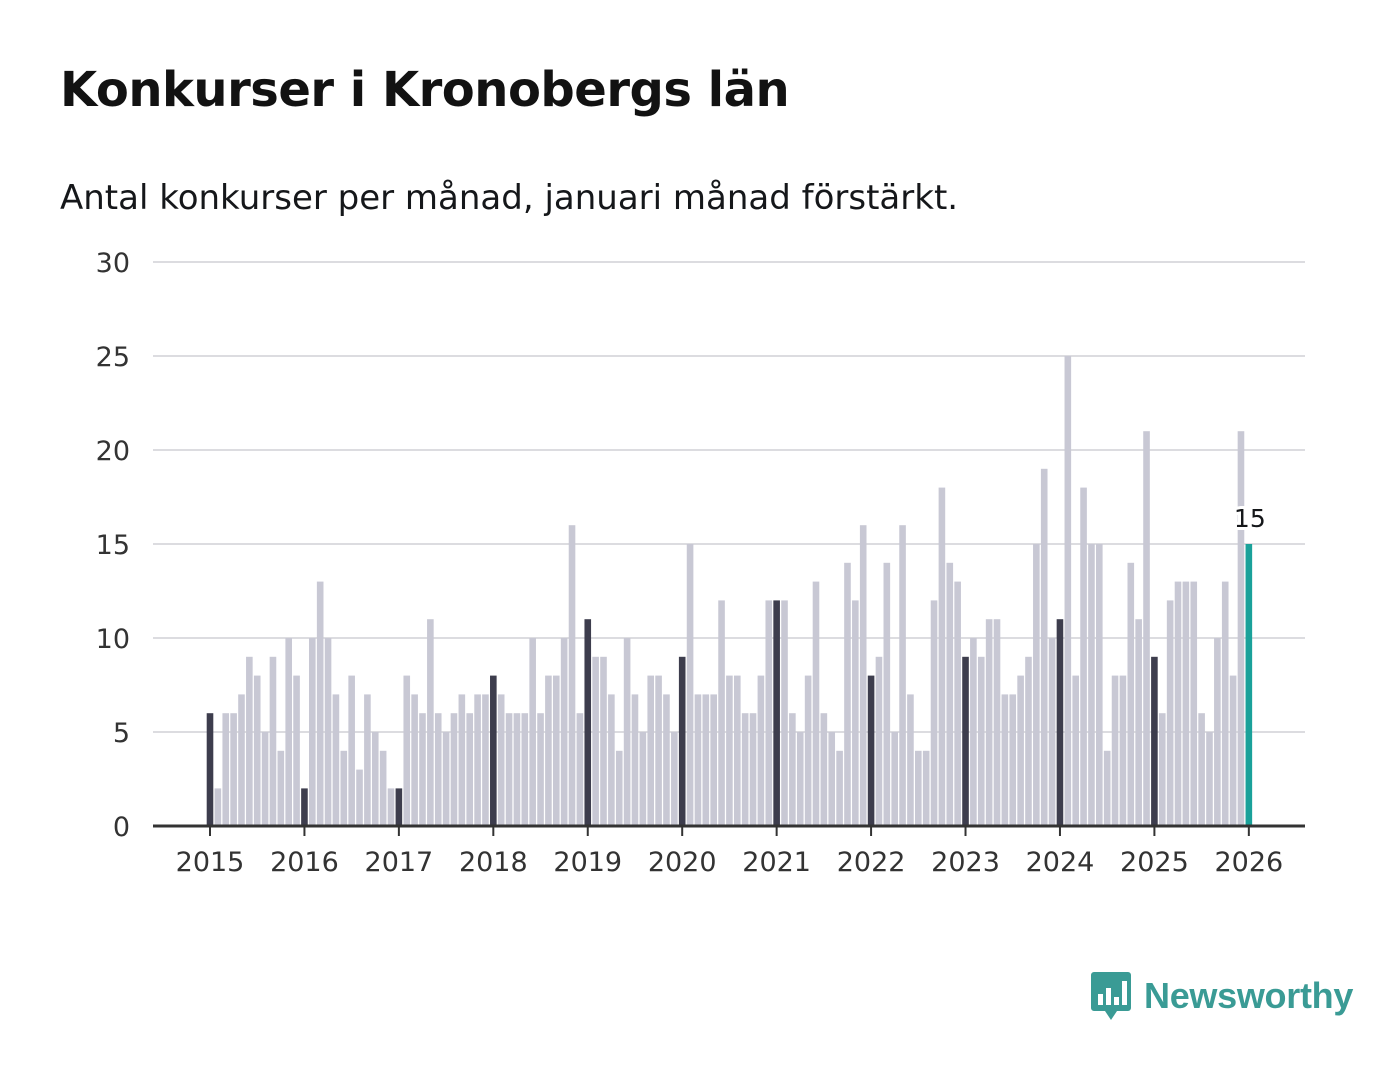 The image size is (1400, 1080). Describe the element at coordinates (121, 827) in the screenshot. I see `y-tick-label: 0` at that location.